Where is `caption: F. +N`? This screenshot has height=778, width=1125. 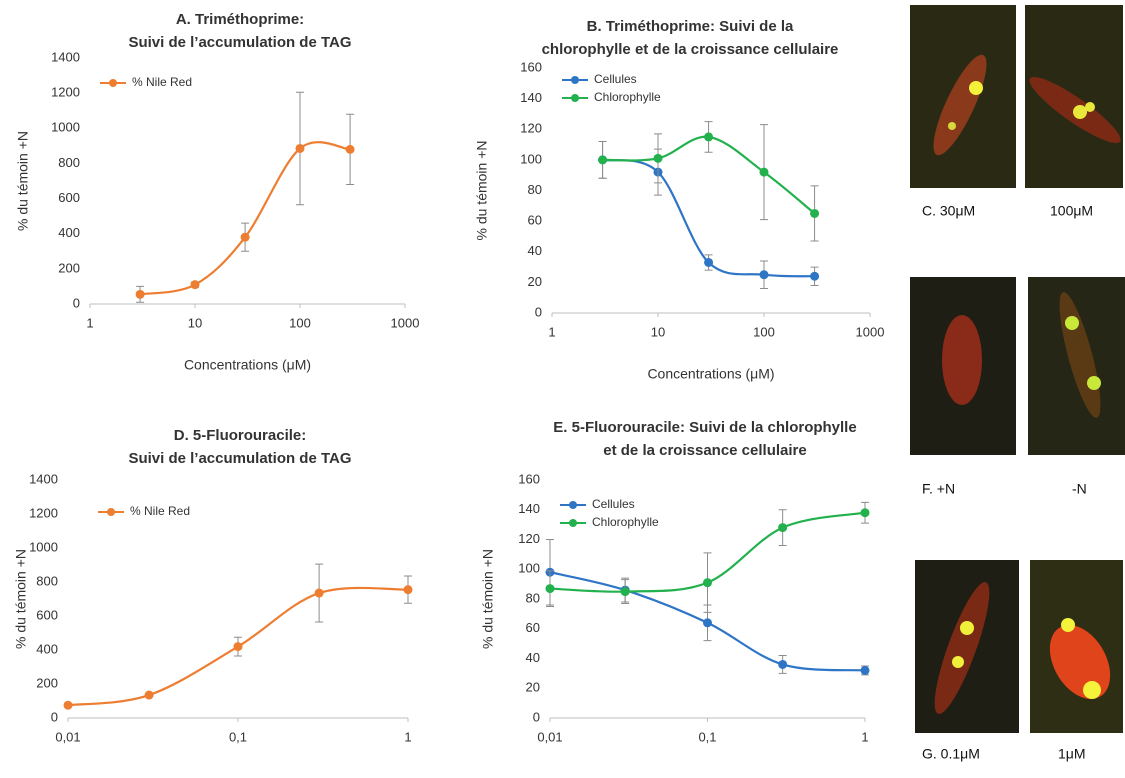
caption: F. +N is located at coordinates (938, 489).